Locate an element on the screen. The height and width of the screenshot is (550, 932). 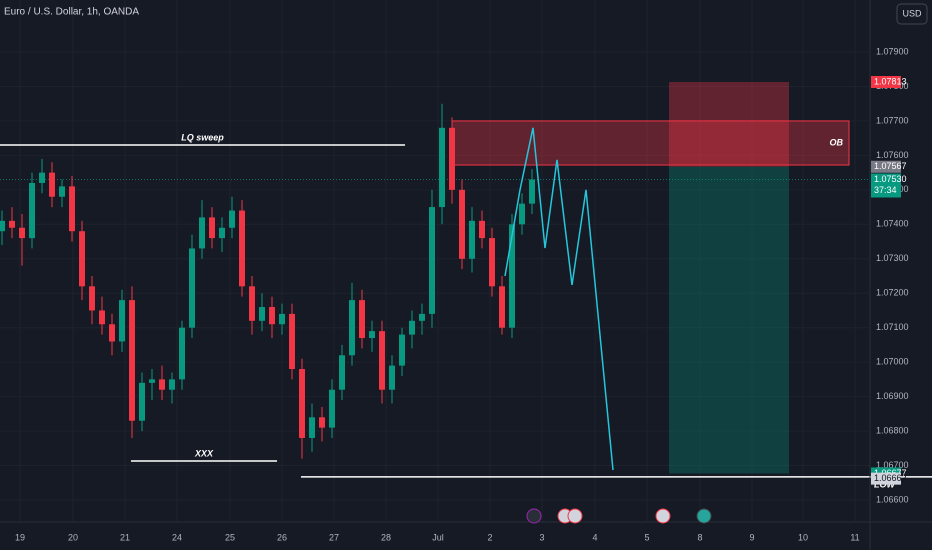
y-tick-label: 1.06700 is located at coordinates (892, 465).